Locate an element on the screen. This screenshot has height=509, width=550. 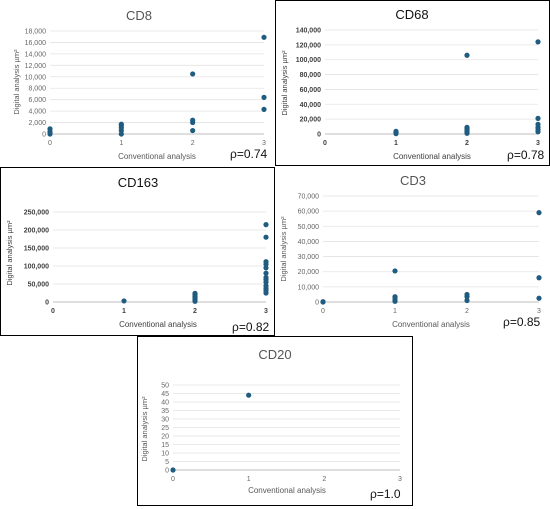
y-tick-label: 50 is located at coordinates (165, 386).